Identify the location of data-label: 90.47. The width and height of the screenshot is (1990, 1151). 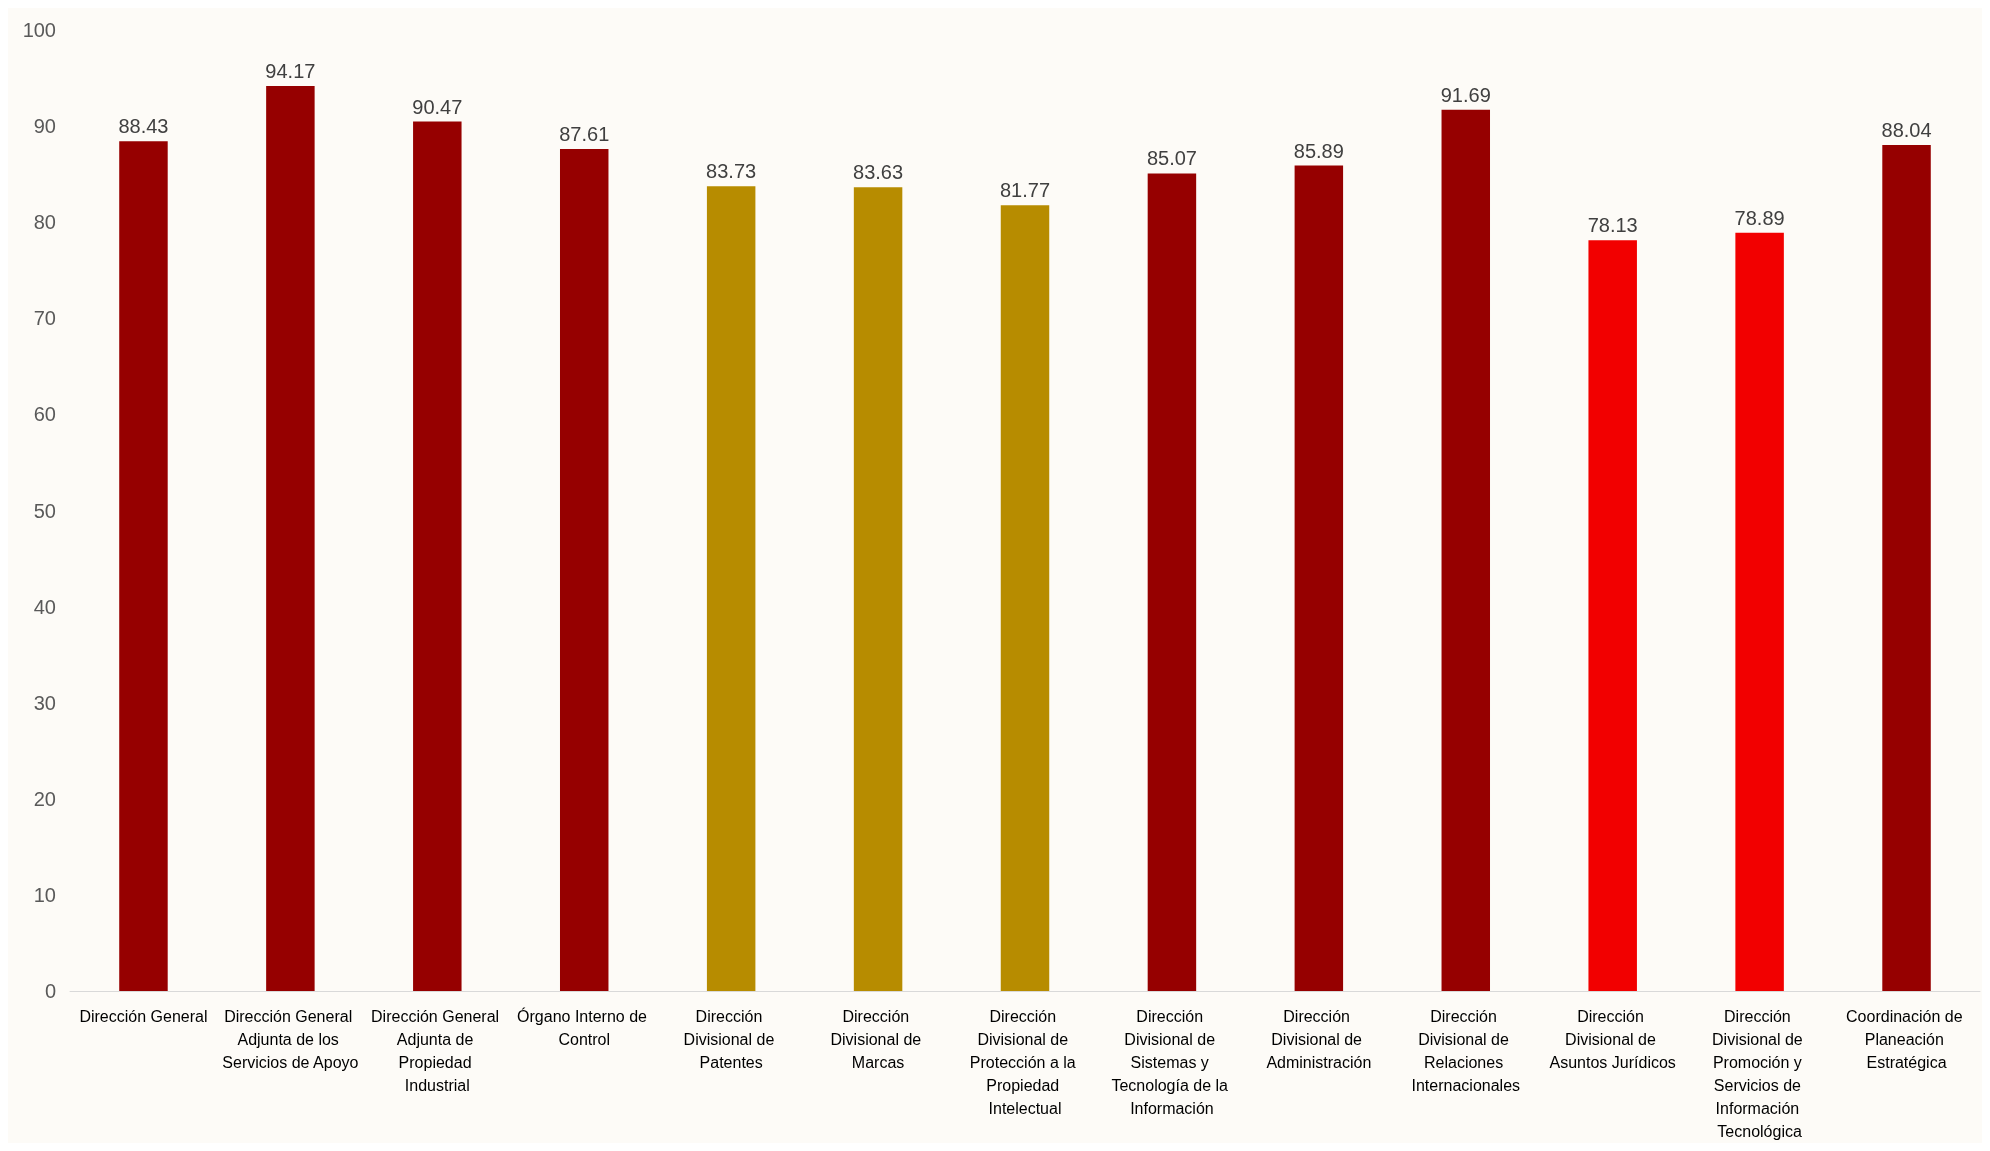
(437, 106).